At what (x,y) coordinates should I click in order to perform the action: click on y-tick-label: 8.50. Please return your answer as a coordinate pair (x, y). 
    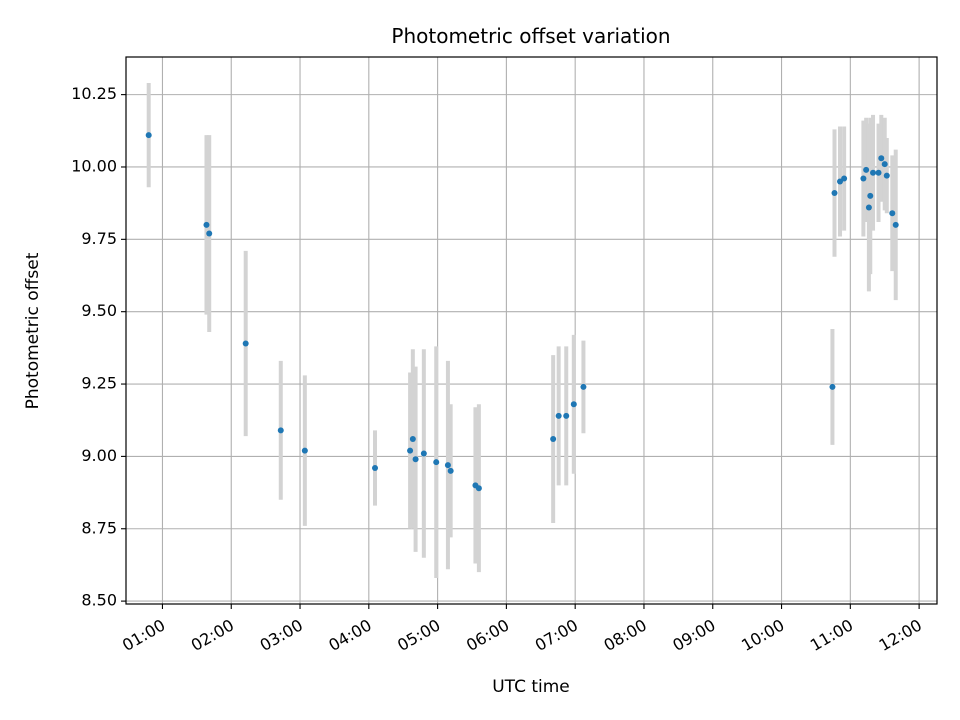
    Looking at the image, I should click on (99, 600).